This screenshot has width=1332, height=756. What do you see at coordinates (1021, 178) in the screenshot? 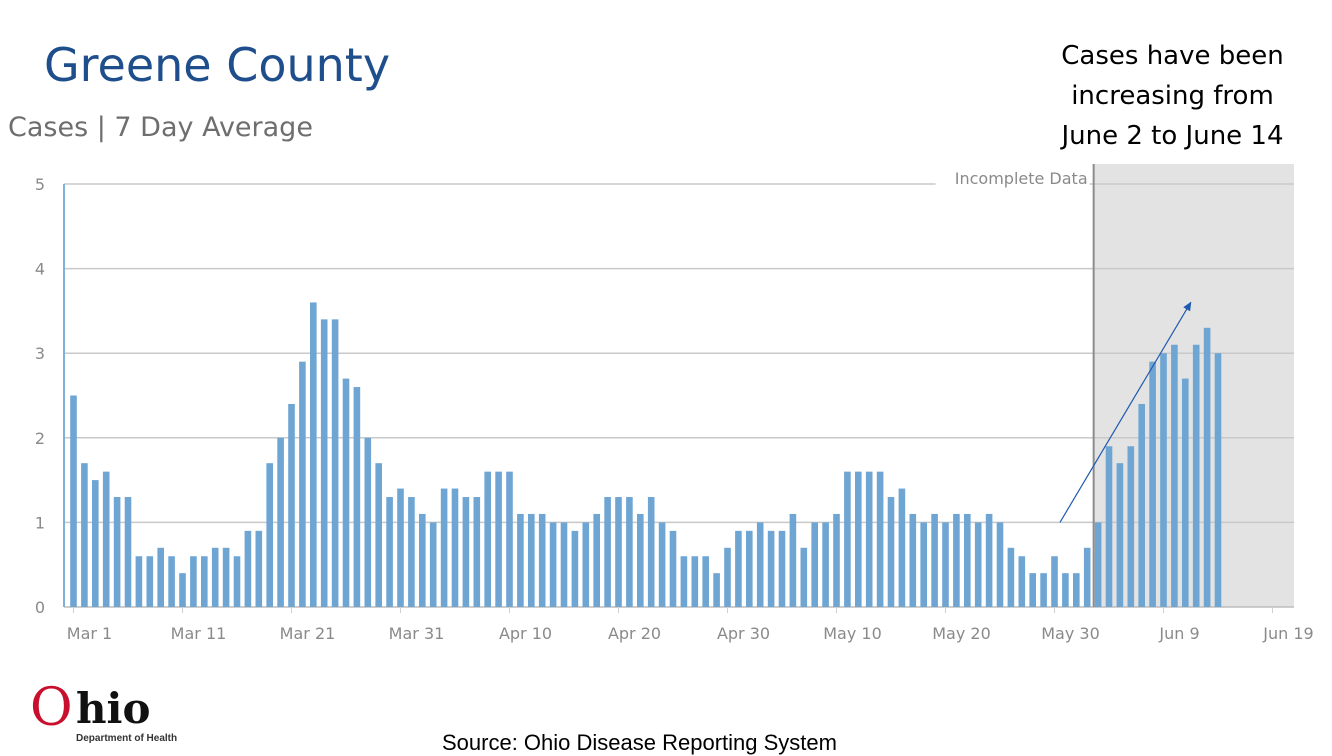
I see `incomplete-data-label: Incomplete Data` at bounding box center [1021, 178].